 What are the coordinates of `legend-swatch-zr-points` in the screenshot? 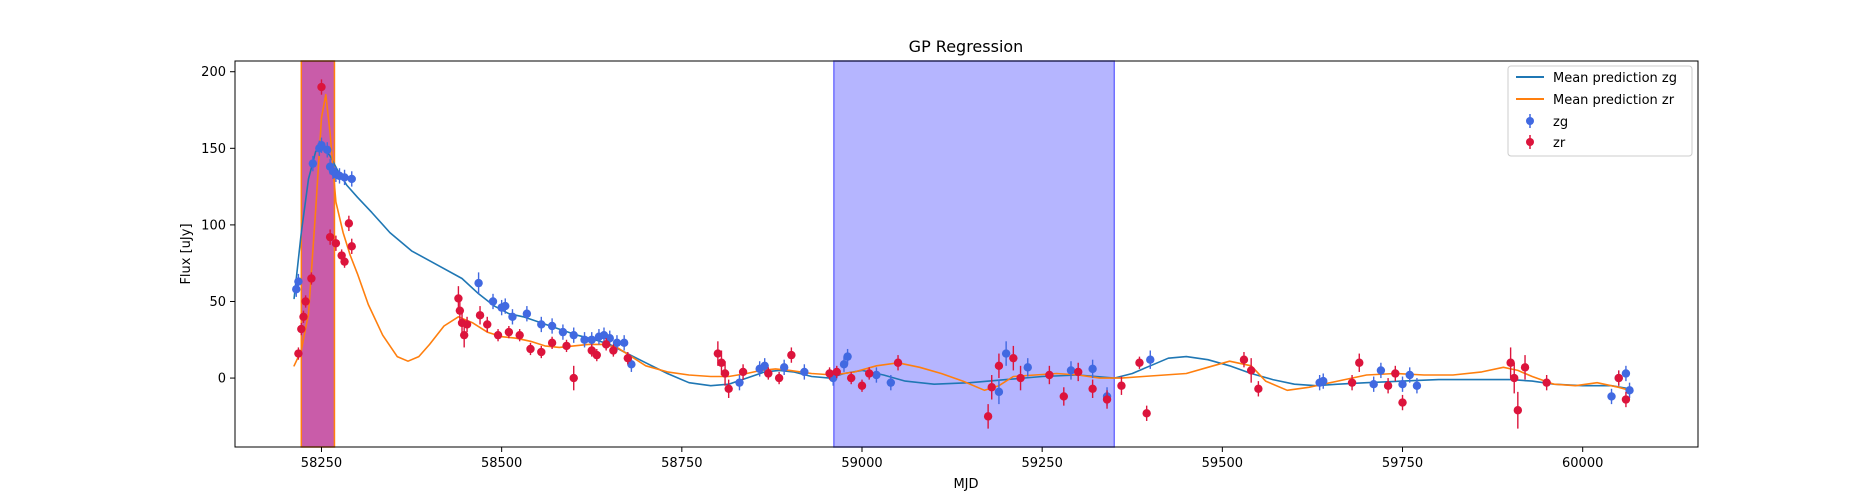 It's located at (1530, 142).